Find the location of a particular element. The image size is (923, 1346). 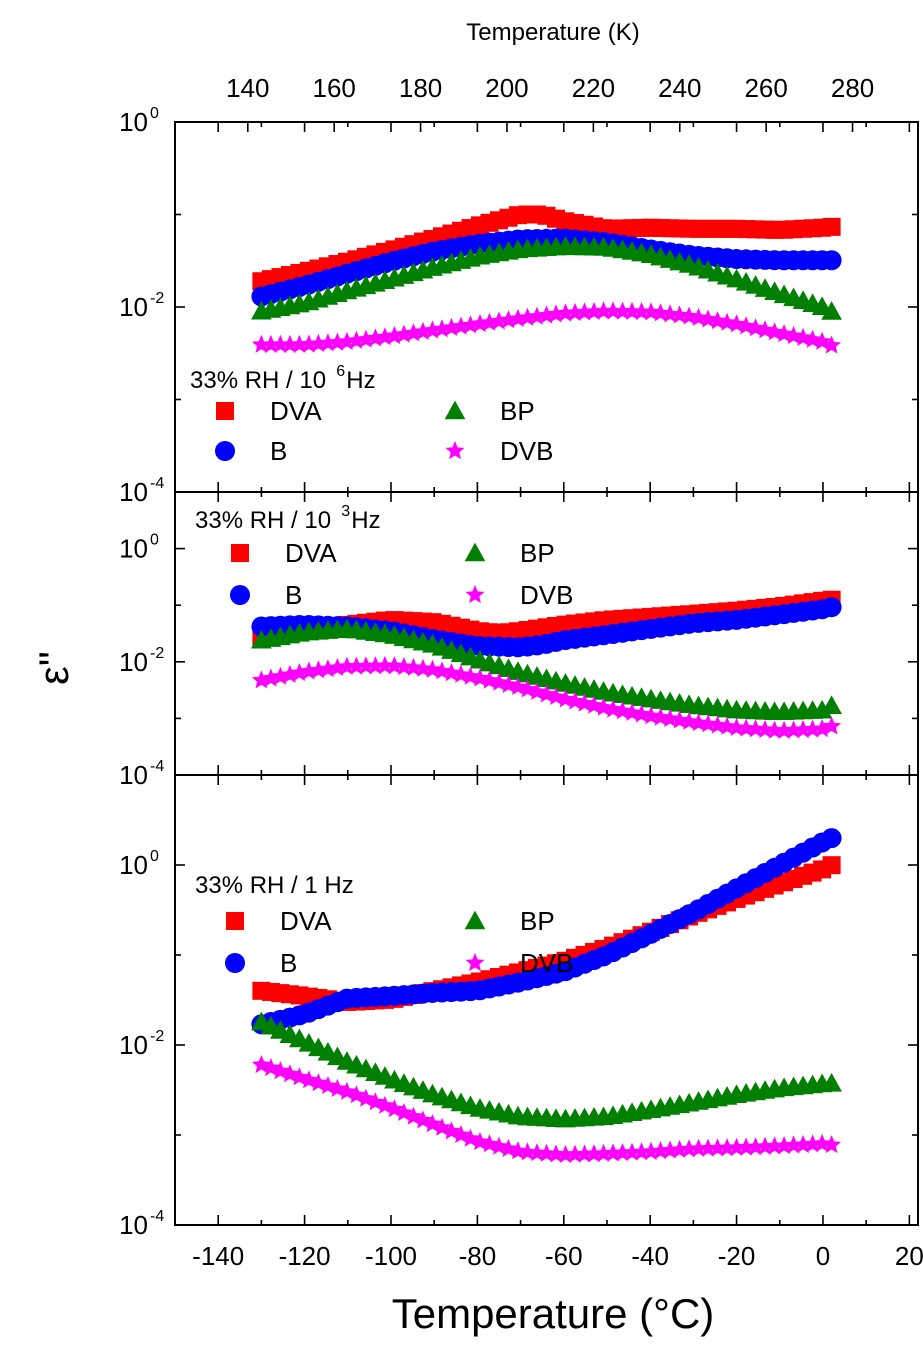

legend-marker-dva is located at coordinates (240, 553).